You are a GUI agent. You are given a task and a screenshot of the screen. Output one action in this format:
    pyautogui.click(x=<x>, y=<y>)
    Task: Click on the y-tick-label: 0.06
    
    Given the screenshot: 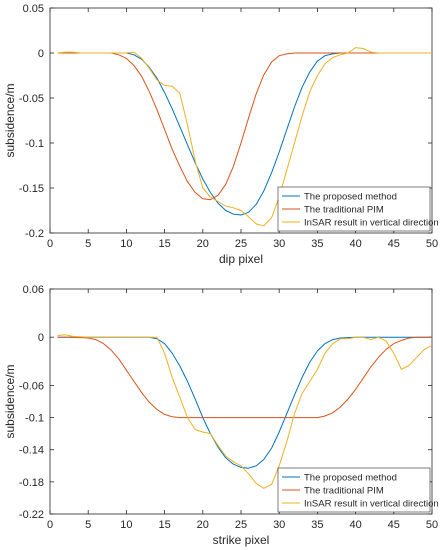 What is the action you would take?
    pyautogui.click(x=33, y=290)
    